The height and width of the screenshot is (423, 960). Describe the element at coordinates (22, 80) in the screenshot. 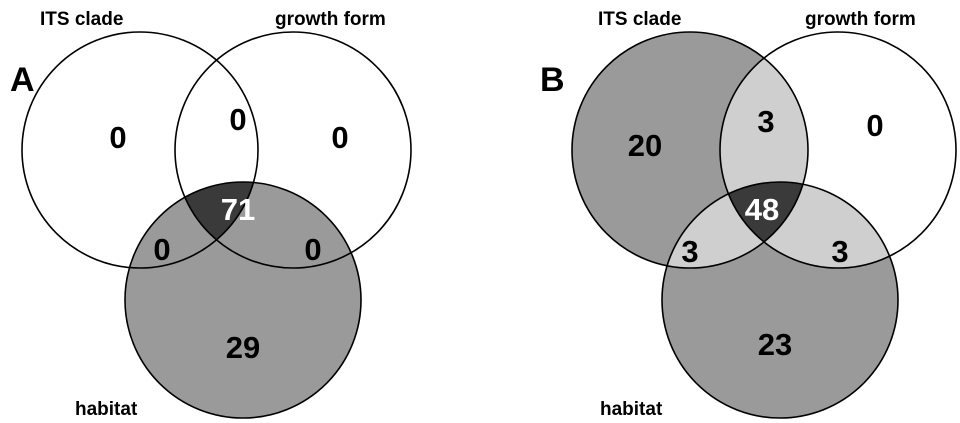

I see `panel-letter: A` at that location.